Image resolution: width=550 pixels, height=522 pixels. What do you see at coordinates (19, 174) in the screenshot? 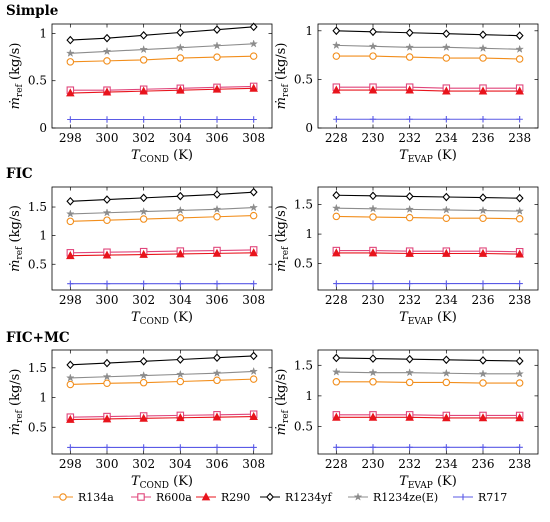
I see `group-title-fic: FIC` at bounding box center [19, 174].